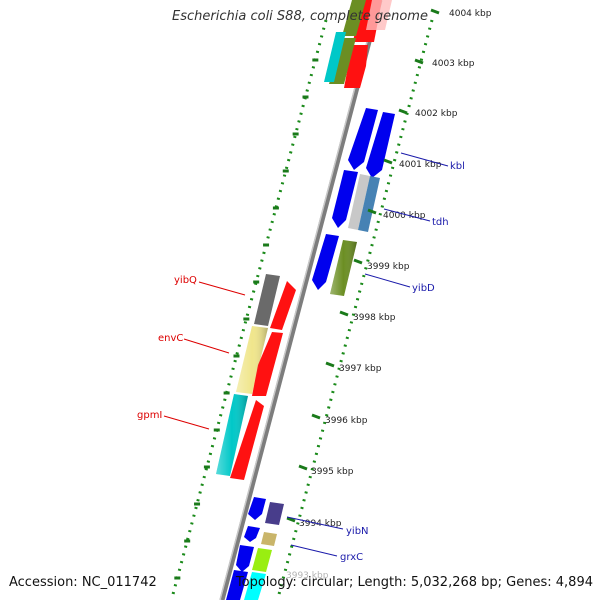 The width and height of the screenshot is (600, 604). Describe the element at coordinates (269, 539) in the screenshot. I see `gene-box-tan-grxC` at that location.